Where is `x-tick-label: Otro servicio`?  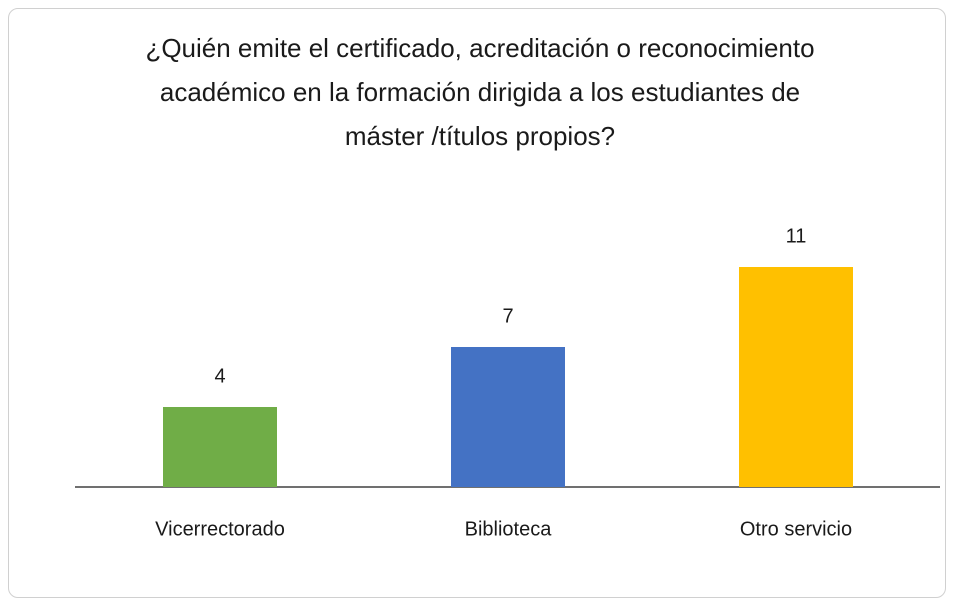 x-tick-label: Otro servicio is located at coordinates (796, 529).